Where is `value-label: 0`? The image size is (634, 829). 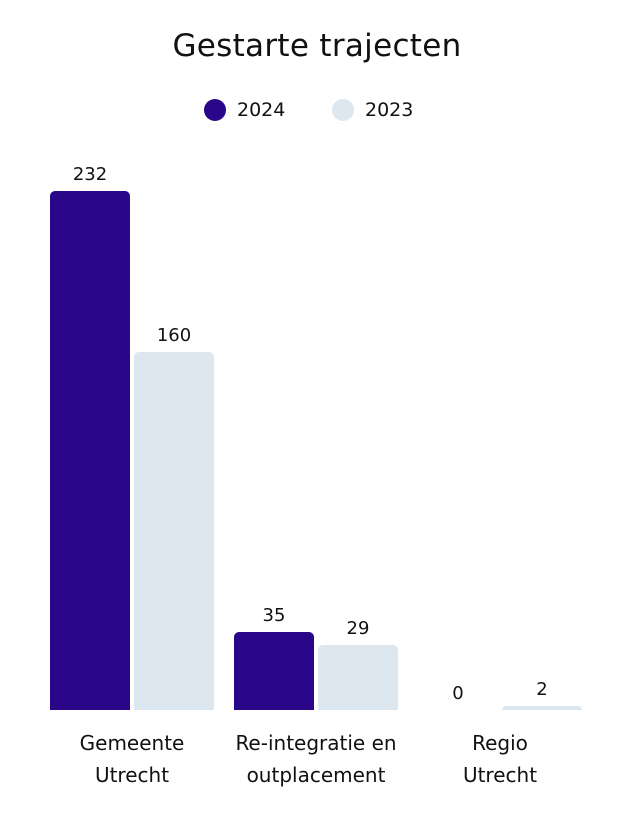 value-label: 0 is located at coordinates (458, 693).